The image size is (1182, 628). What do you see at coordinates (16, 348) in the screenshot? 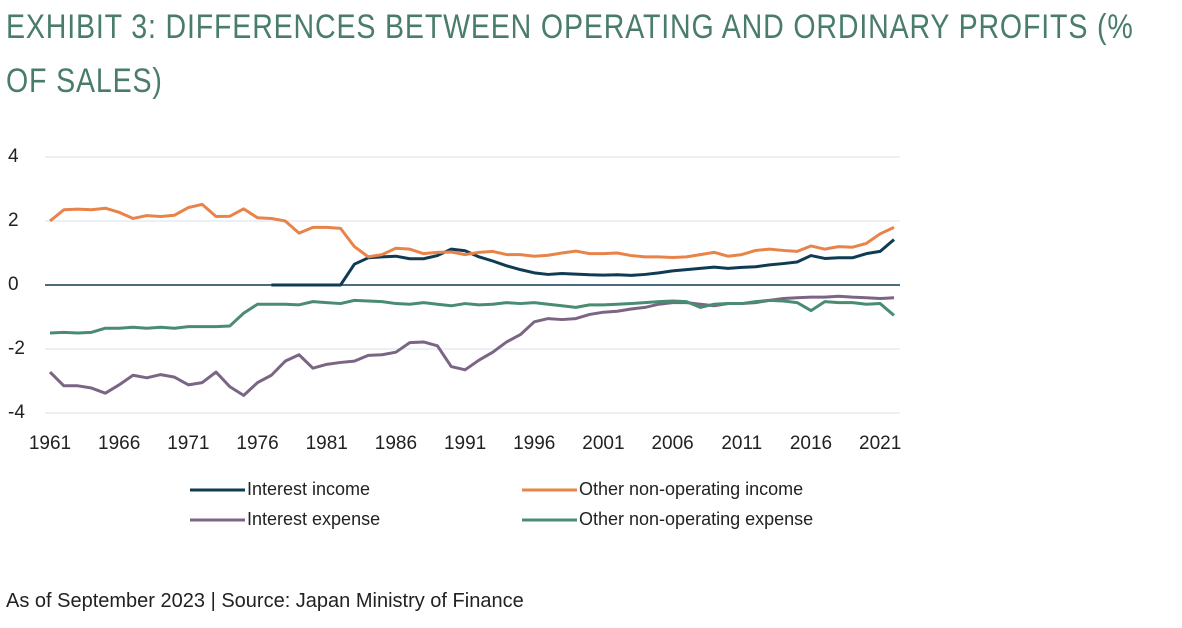
I see `y-tick-label: -2` at bounding box center [16, 348].